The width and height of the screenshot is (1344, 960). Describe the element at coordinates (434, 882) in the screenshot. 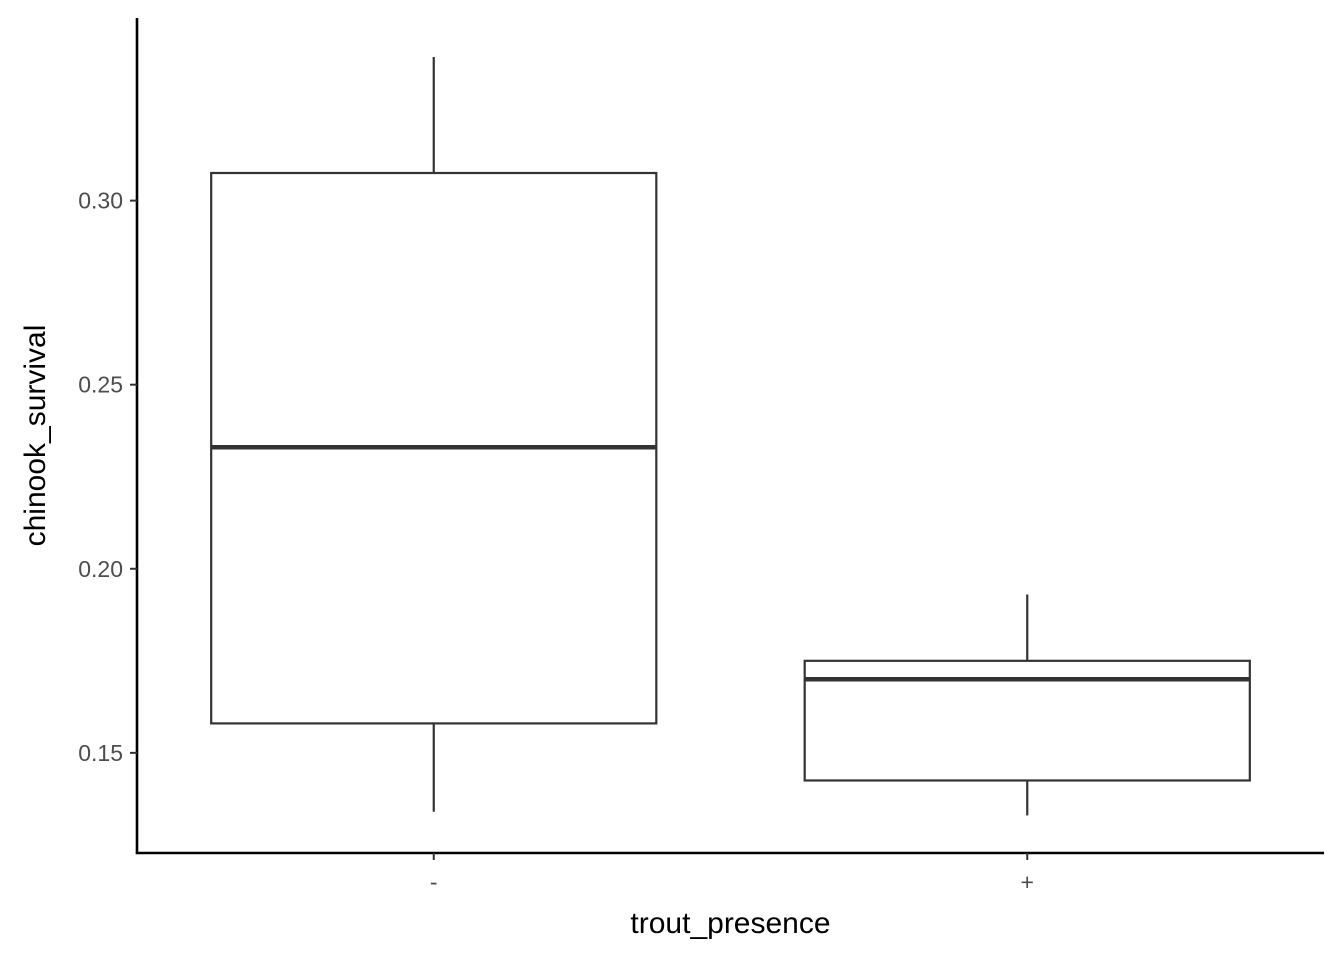

I see `x-tick-label: -` at that location.